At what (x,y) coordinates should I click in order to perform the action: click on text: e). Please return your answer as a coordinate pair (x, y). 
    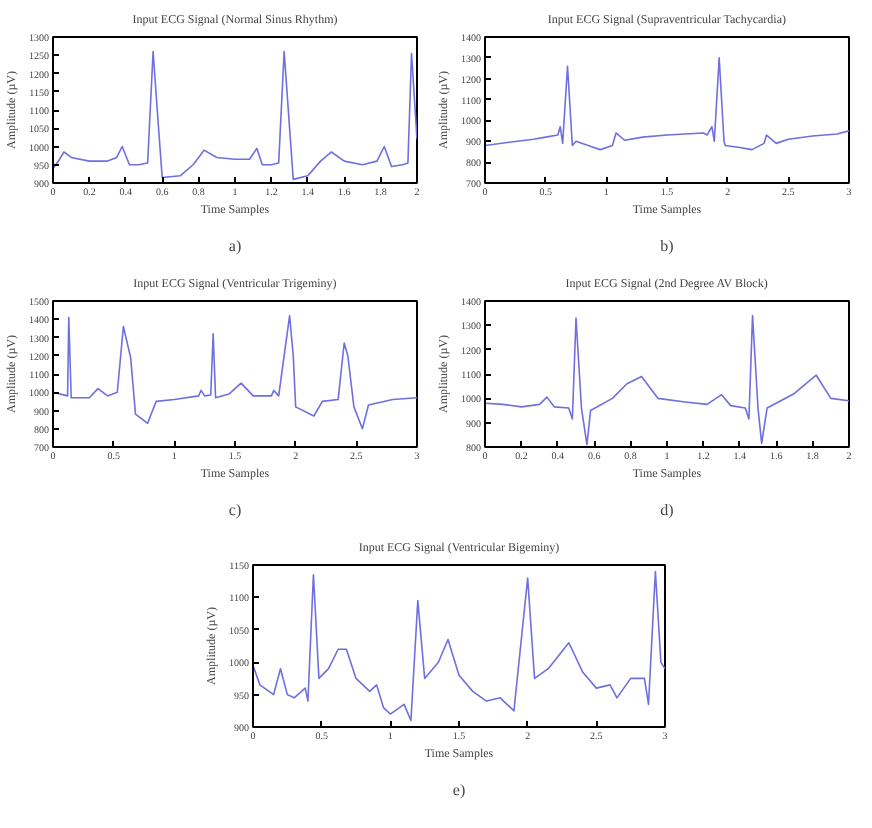
    Looking at the image, I should click on (459, 790).